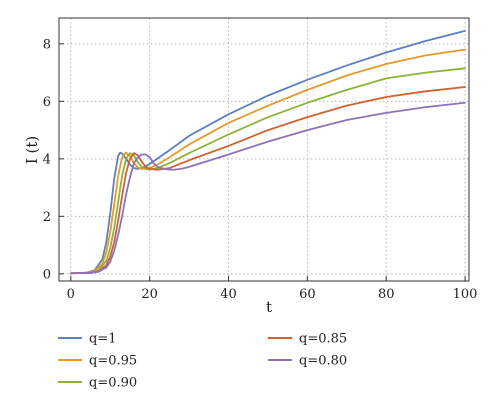 The height and width of the screenshot is (410, 500). Describe the element at coordinates (103, 339) in the screenshot. I see `legend-label: q=1` at that location.